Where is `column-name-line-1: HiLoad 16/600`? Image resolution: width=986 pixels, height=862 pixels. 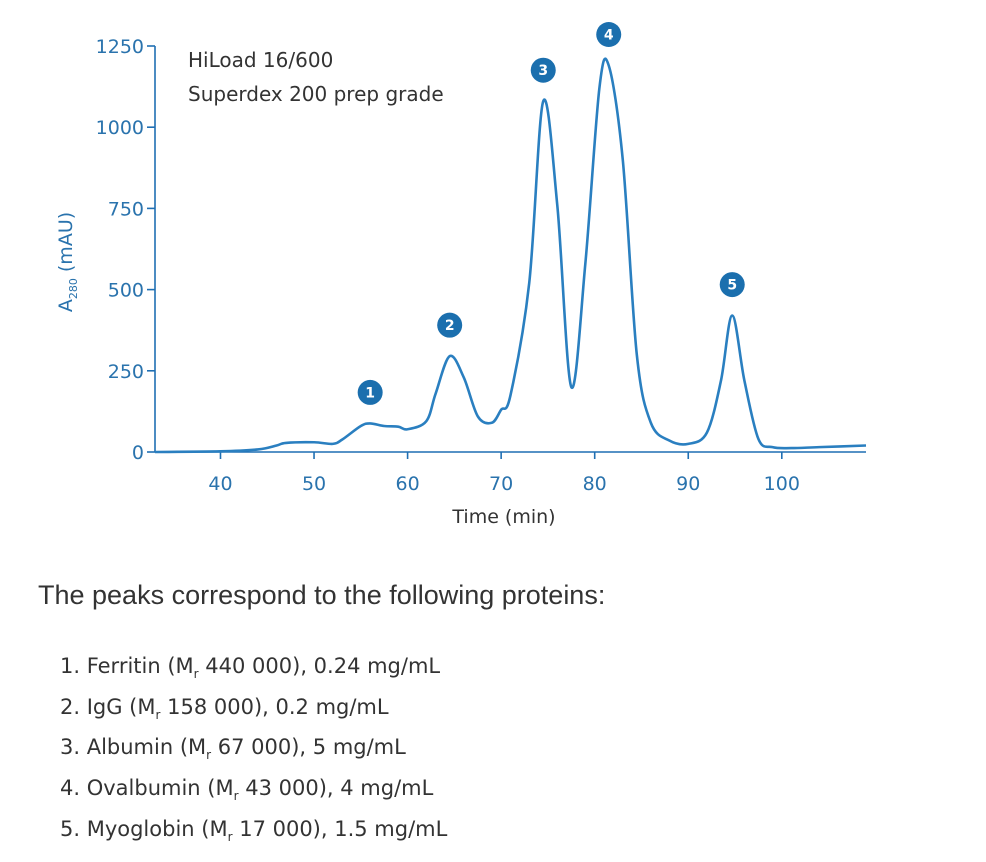
column-name-line-1: HiLoad 16/600 is located at coordinates (260, 60).